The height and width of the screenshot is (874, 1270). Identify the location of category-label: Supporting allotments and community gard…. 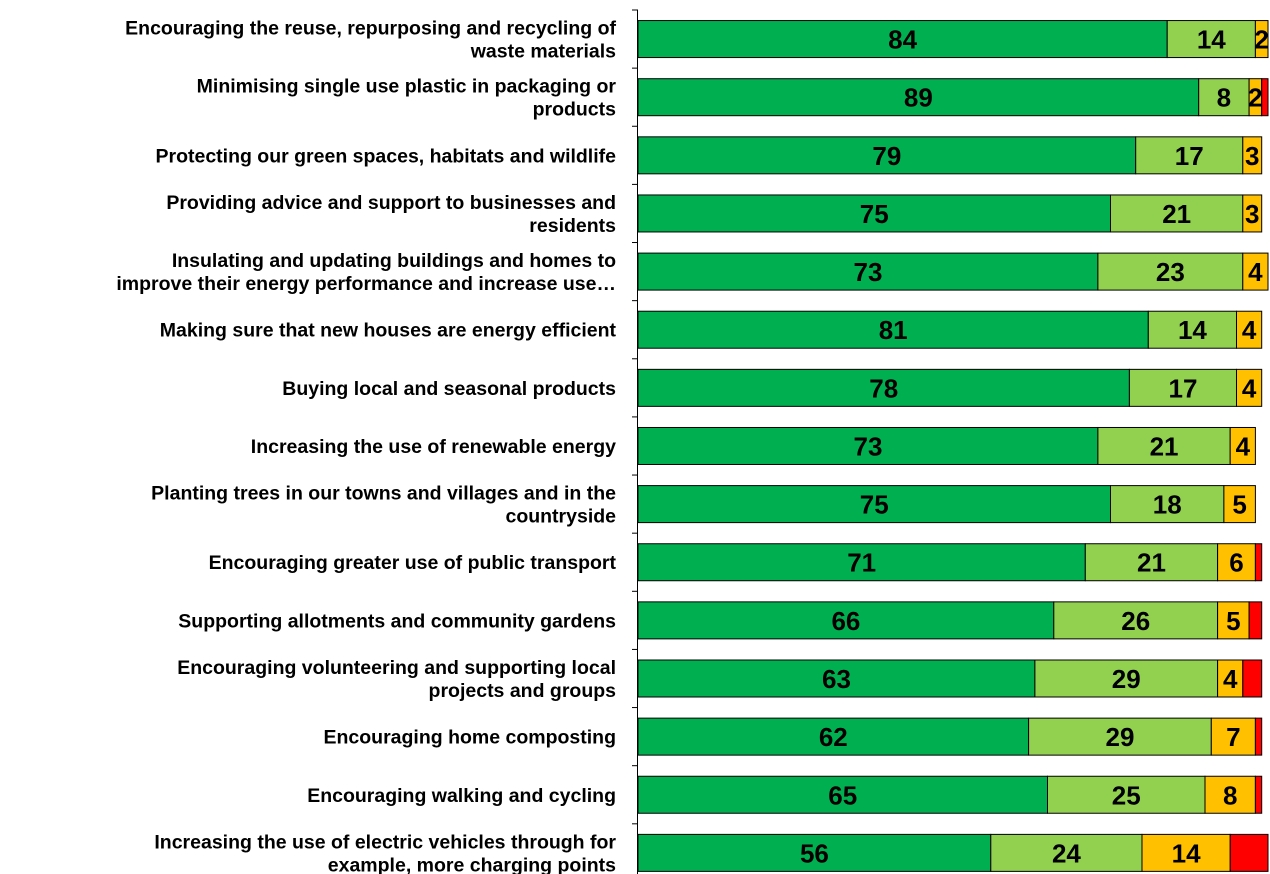
(397, 621).